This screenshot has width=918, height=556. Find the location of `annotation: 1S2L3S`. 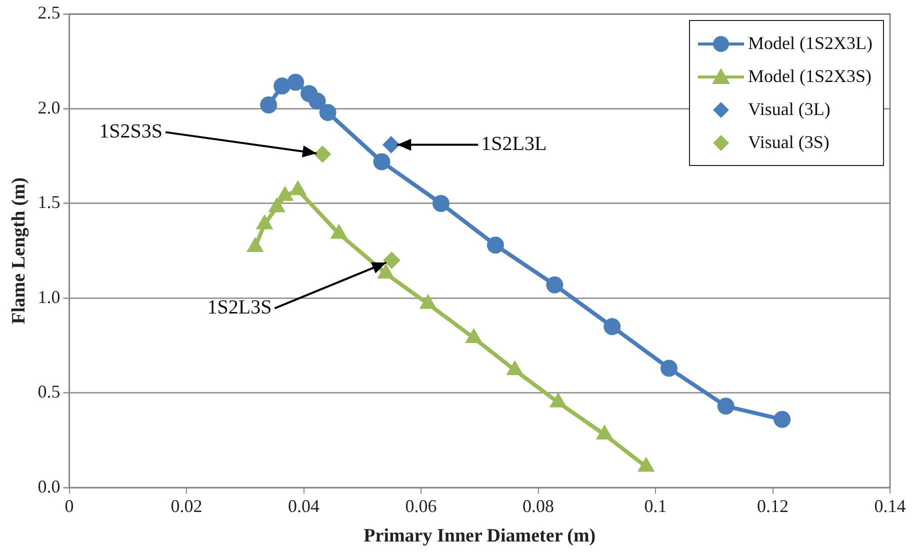

annotation: 1S2L3S is located at coordinates (239, 307).